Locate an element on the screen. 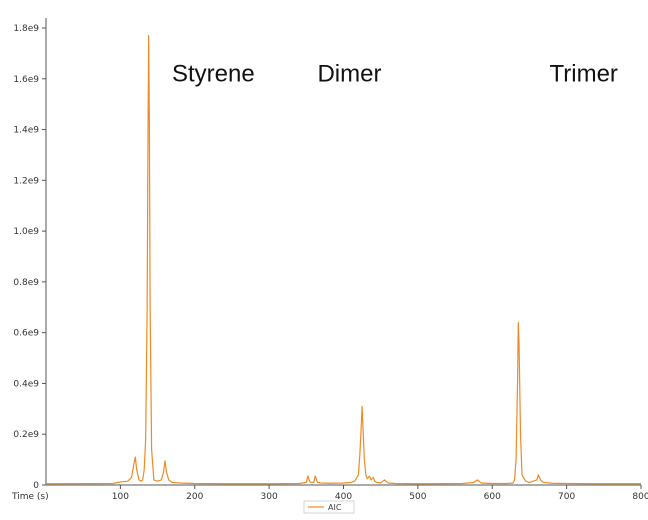 The width and height of the screenshot is (648, 520). x-tick-label: 200 is located at coordinates (194, 497).